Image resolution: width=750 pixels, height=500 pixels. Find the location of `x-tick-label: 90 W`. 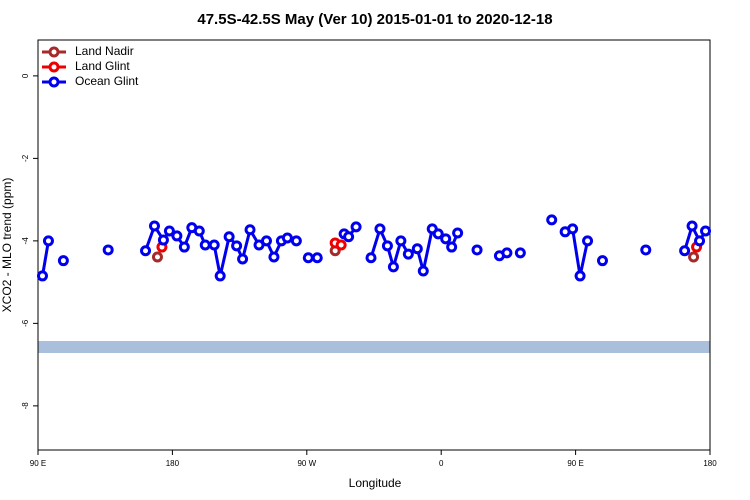

x-tick-label: 90 W is located at coordinates (306, 463).